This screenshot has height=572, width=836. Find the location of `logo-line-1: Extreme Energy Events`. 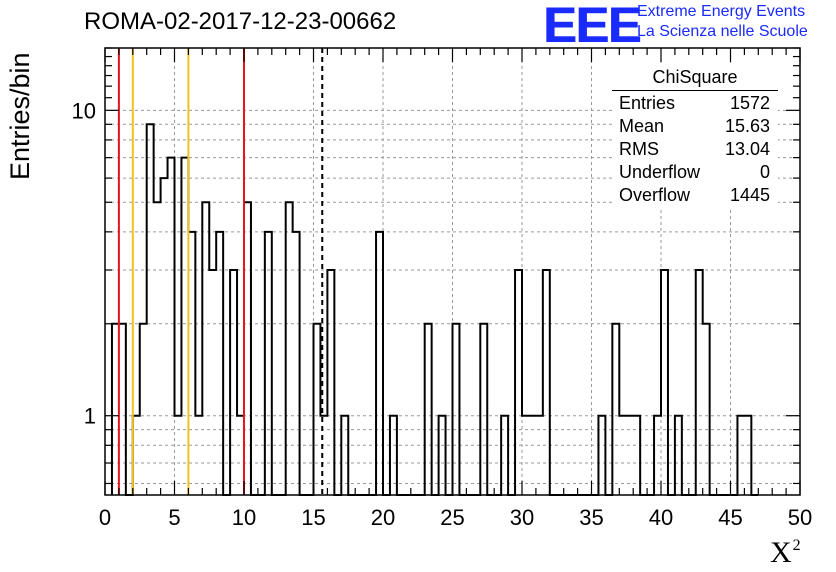

logo-line-1: Extreme Energy Events is located at coordinates (721, 11).